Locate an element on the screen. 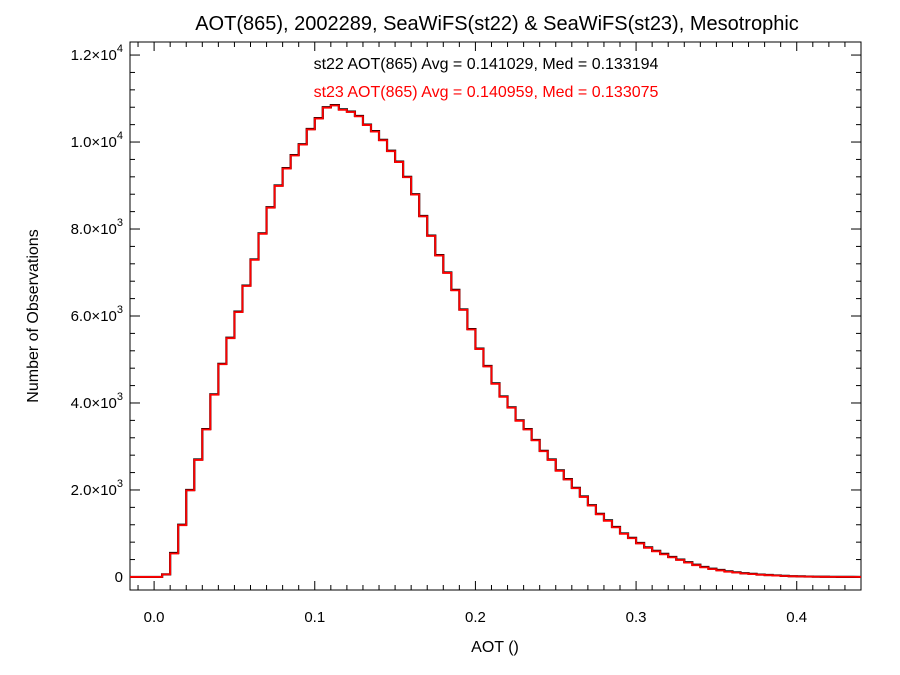  y-axis-label: Number of Observations is located at coordinates (33, 315).